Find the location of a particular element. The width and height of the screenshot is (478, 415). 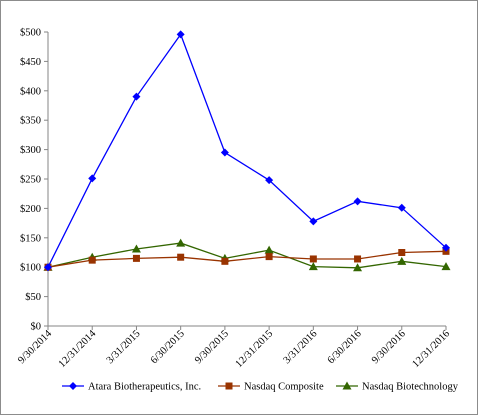

x-tick-label: 9/30/2015 is located at coordinates (212, 347).